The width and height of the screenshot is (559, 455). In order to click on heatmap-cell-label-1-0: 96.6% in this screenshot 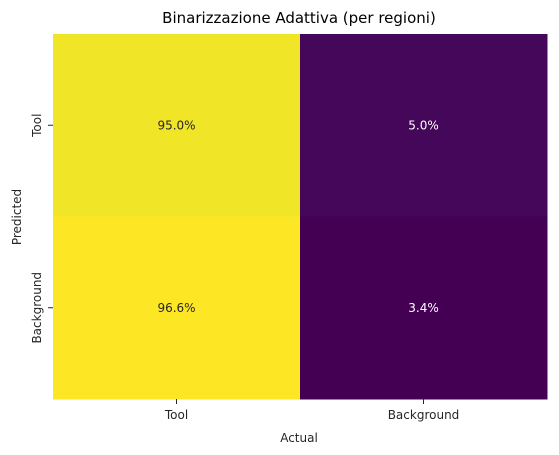, I will do `click(176, 308)`.